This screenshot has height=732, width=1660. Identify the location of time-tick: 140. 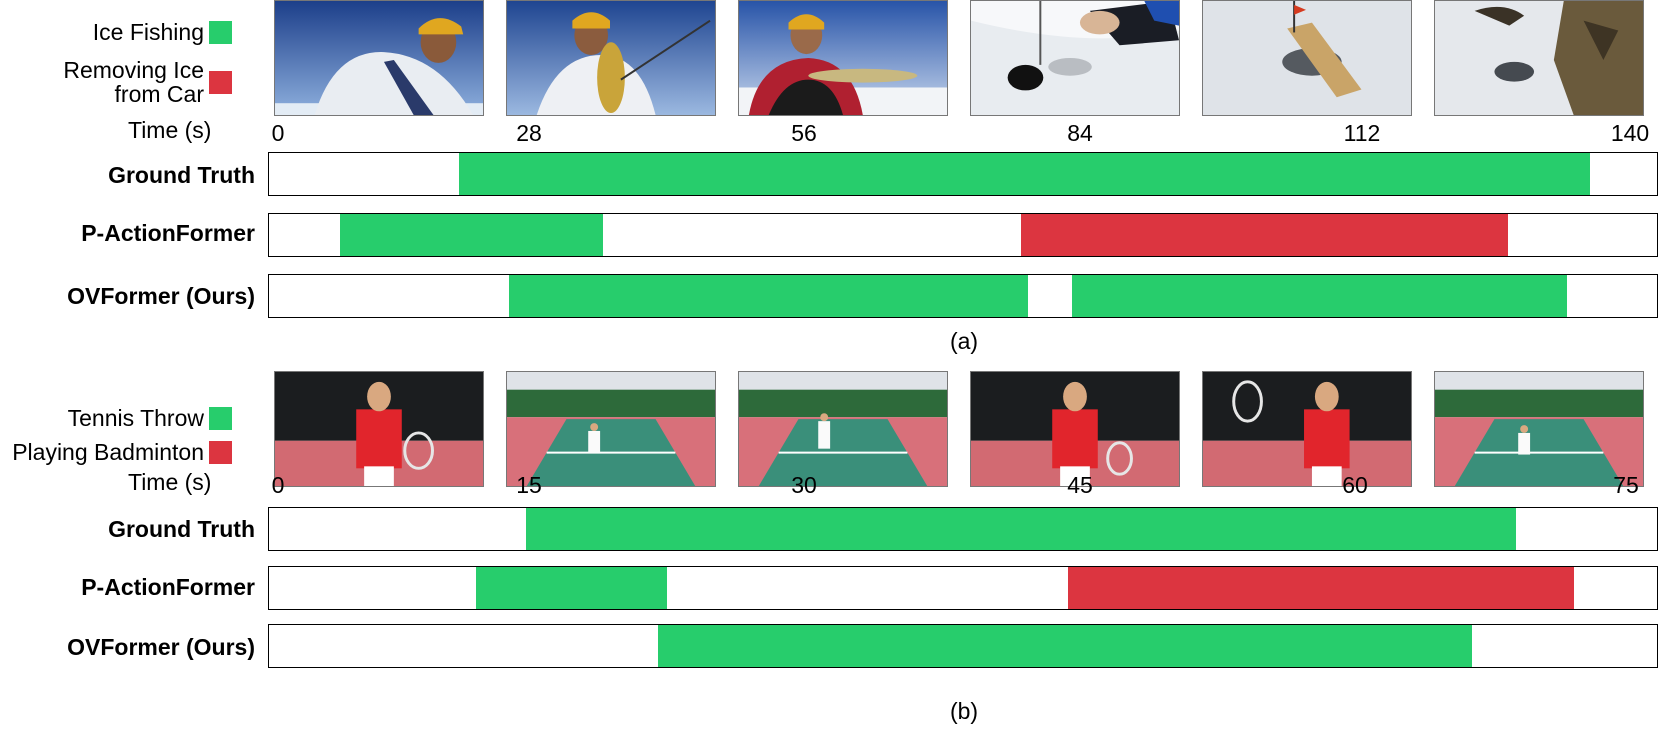
(1630, 133).